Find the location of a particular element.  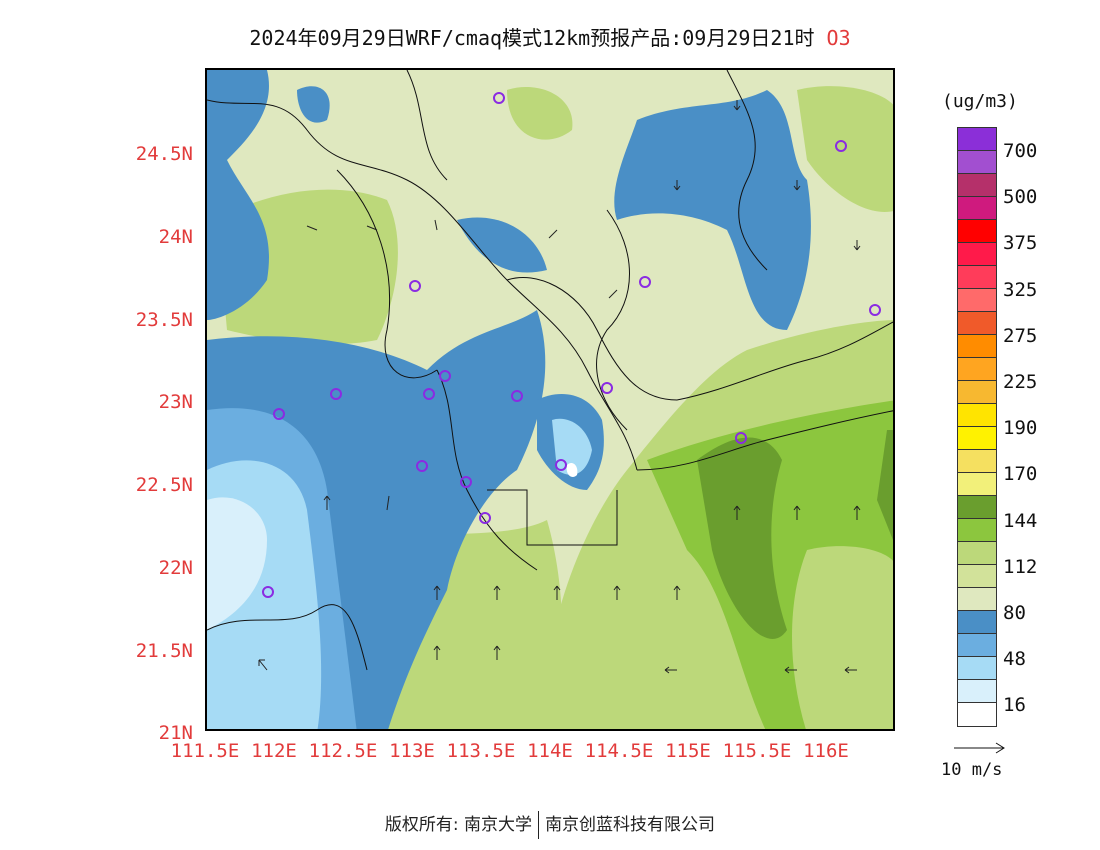

title-species: O3 is located at coordinates (838, 38).